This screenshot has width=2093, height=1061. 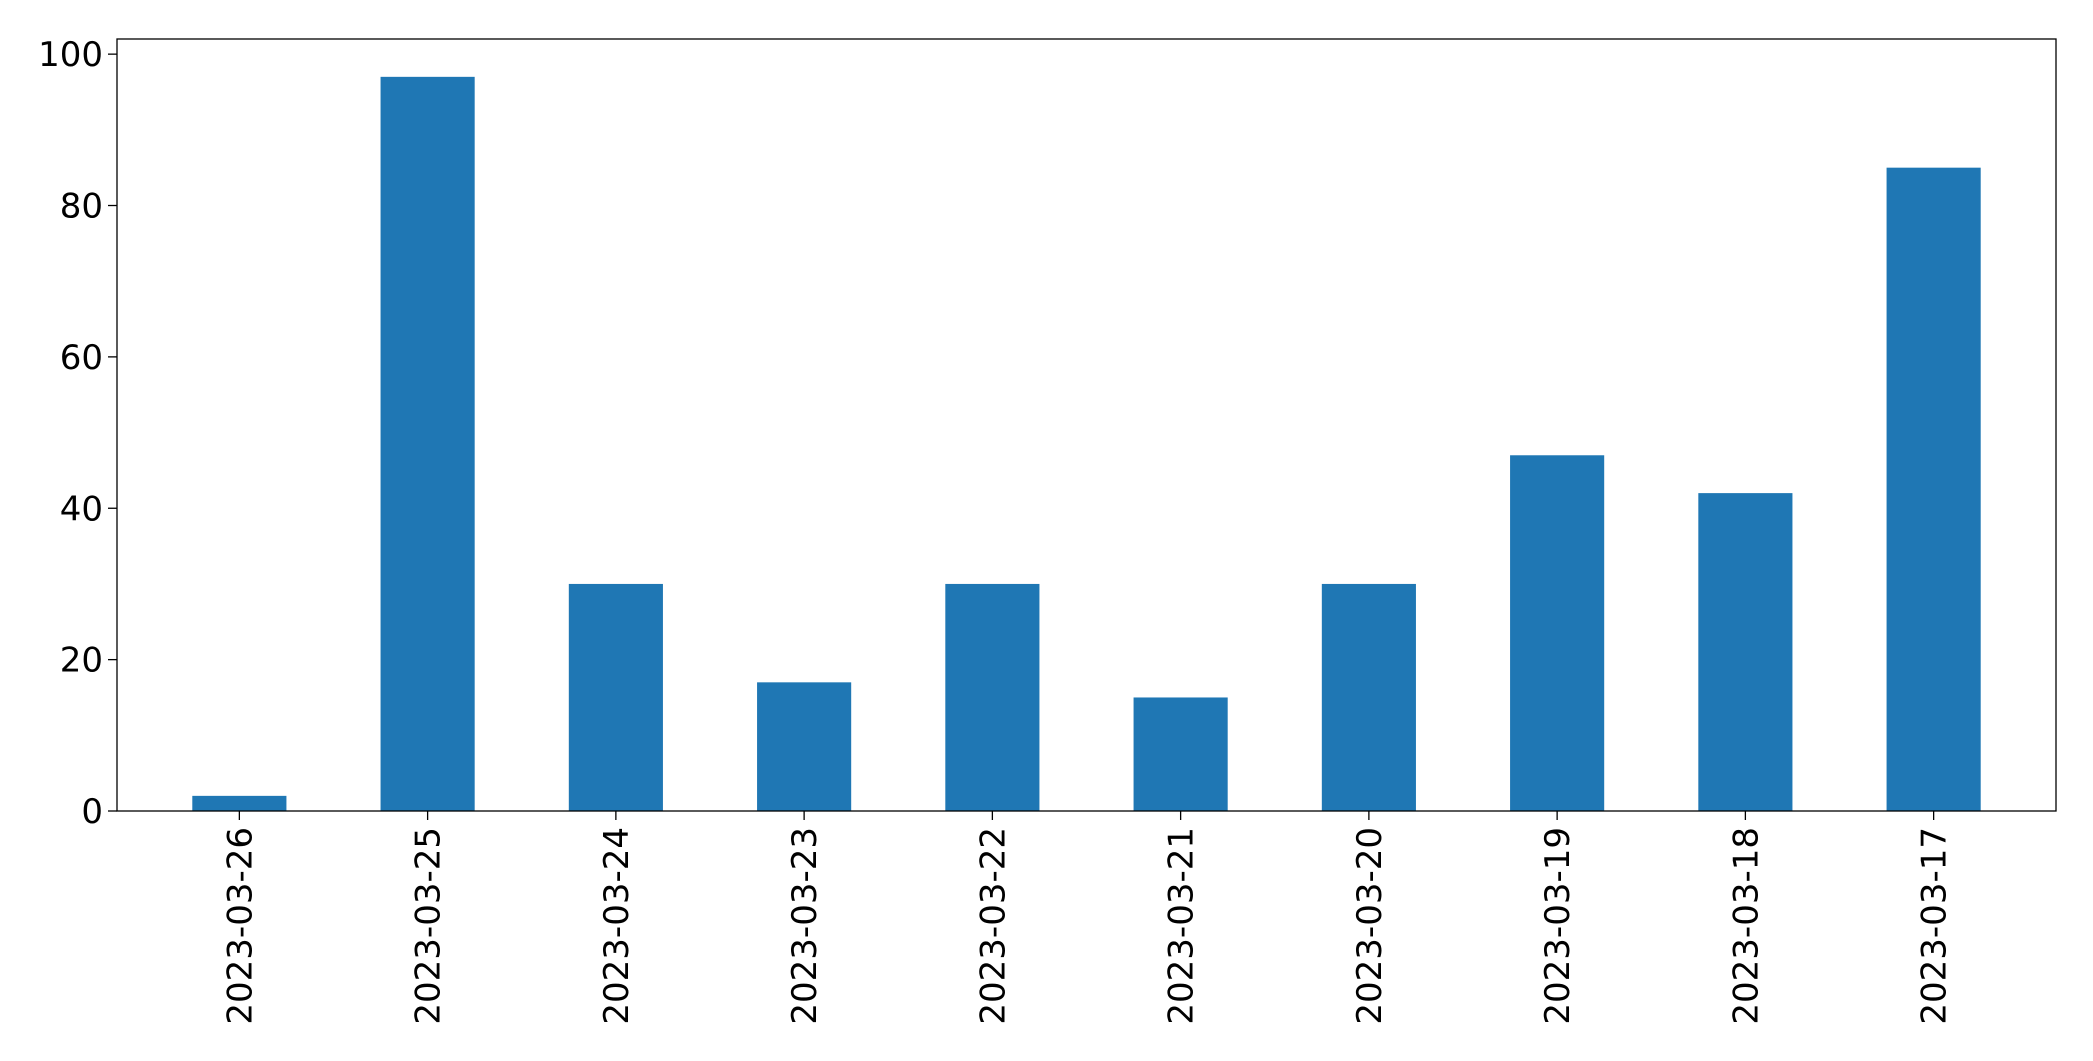 What do you see at coordinates (1558, 926) in the screenshot?
I see `x-tick-label: 2023-03-19` at bounding box center [1558, 926].